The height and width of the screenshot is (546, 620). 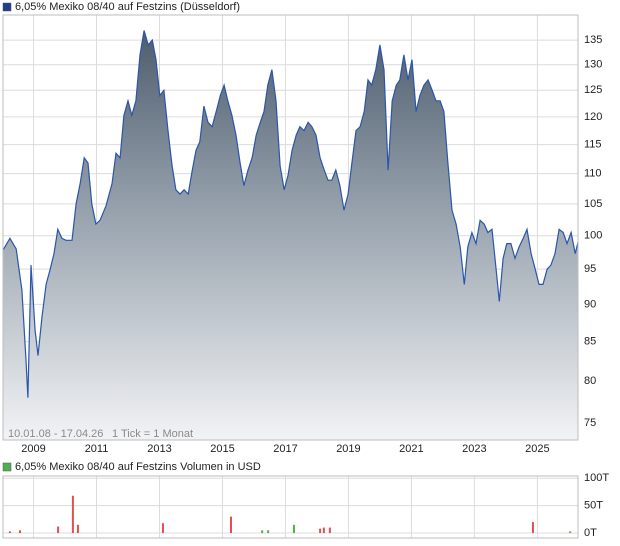 What do you see at coordinates (537, 449) in the screenshot?
I see `x-tick-label: 2025` at bounding box center [537, 449].